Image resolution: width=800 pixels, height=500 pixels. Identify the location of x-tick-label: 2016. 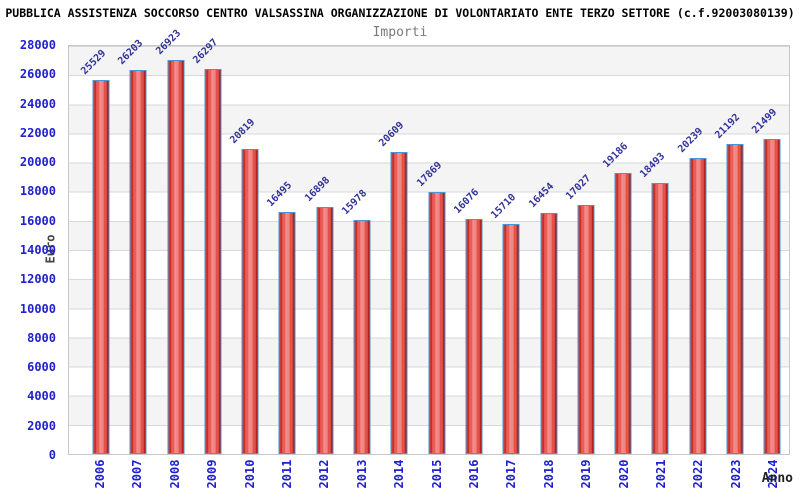
(474, 474).